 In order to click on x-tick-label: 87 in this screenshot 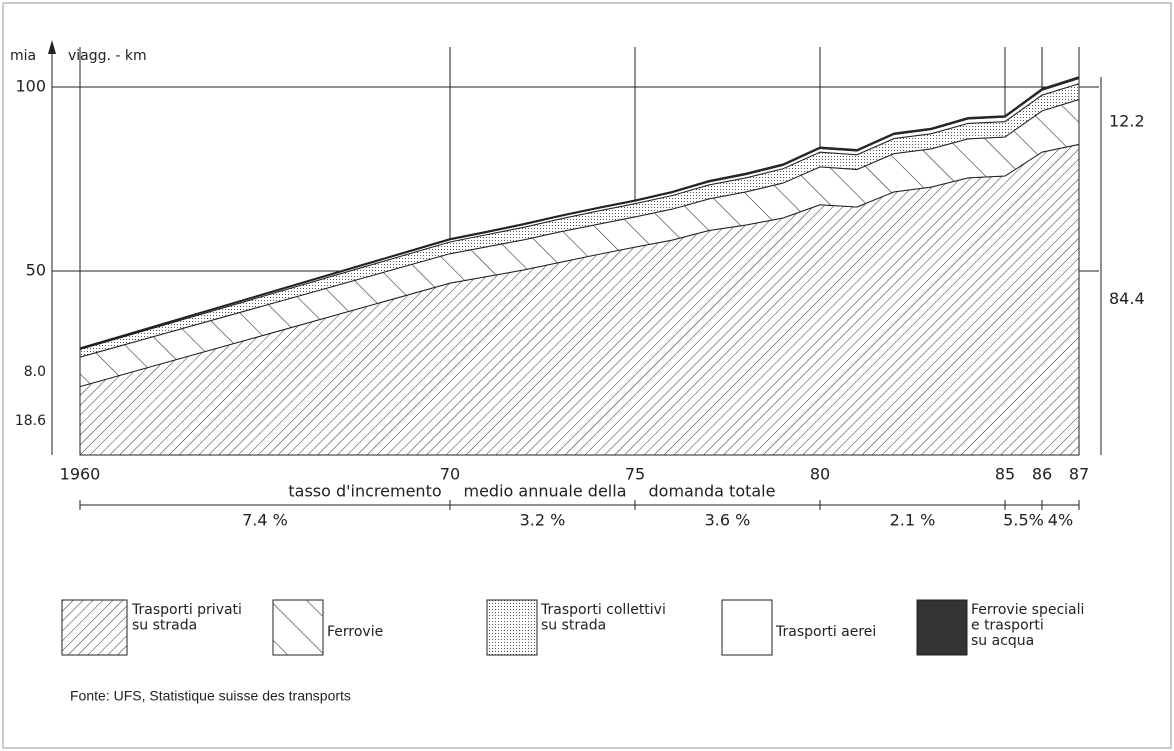, I will do `click(1079, 474)`.